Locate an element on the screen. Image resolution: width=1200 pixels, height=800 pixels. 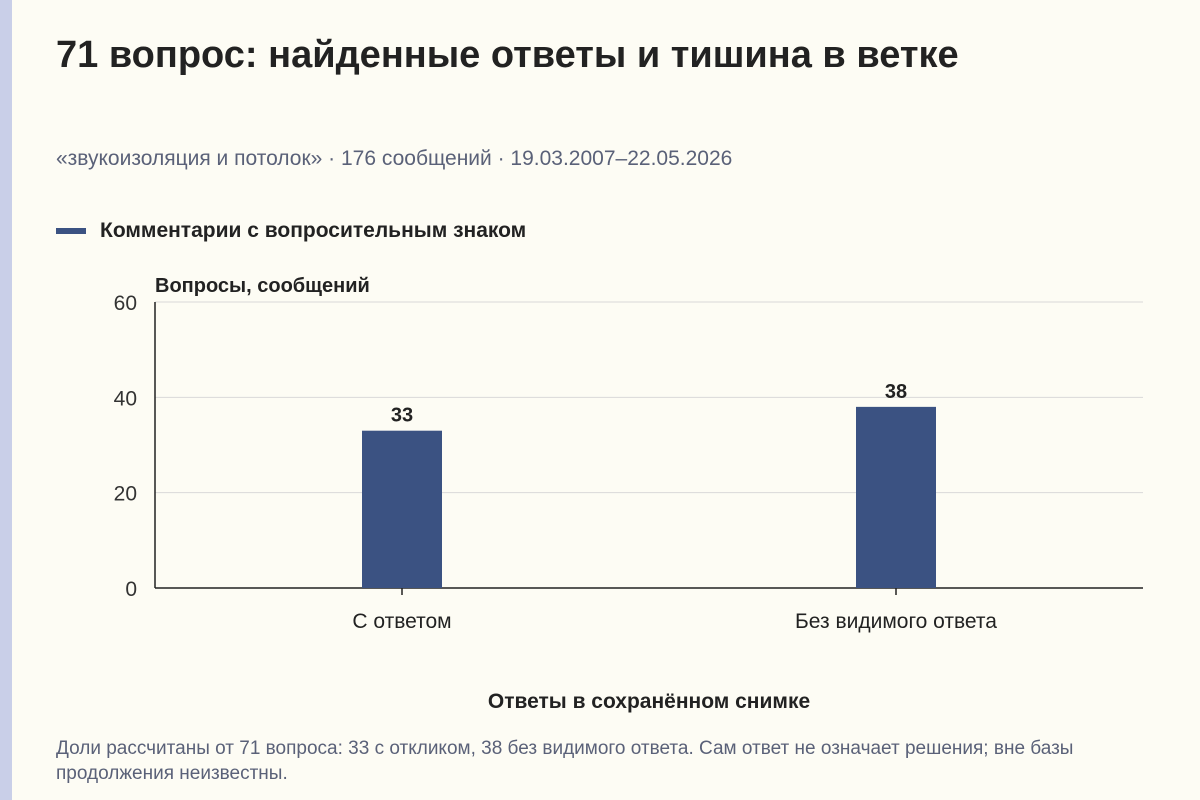
bar-value-label: 38 is located at coordinates (896, 392).